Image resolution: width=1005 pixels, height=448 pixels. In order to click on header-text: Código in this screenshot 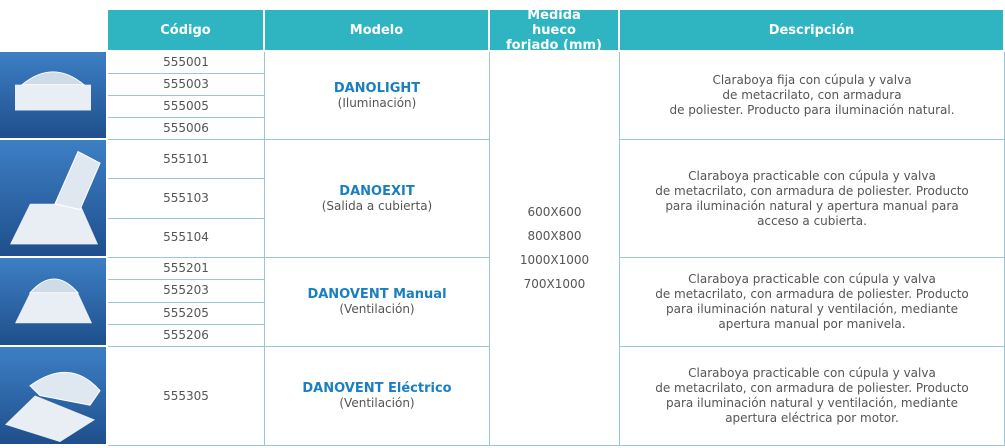, I will do `click(185, 30)`.